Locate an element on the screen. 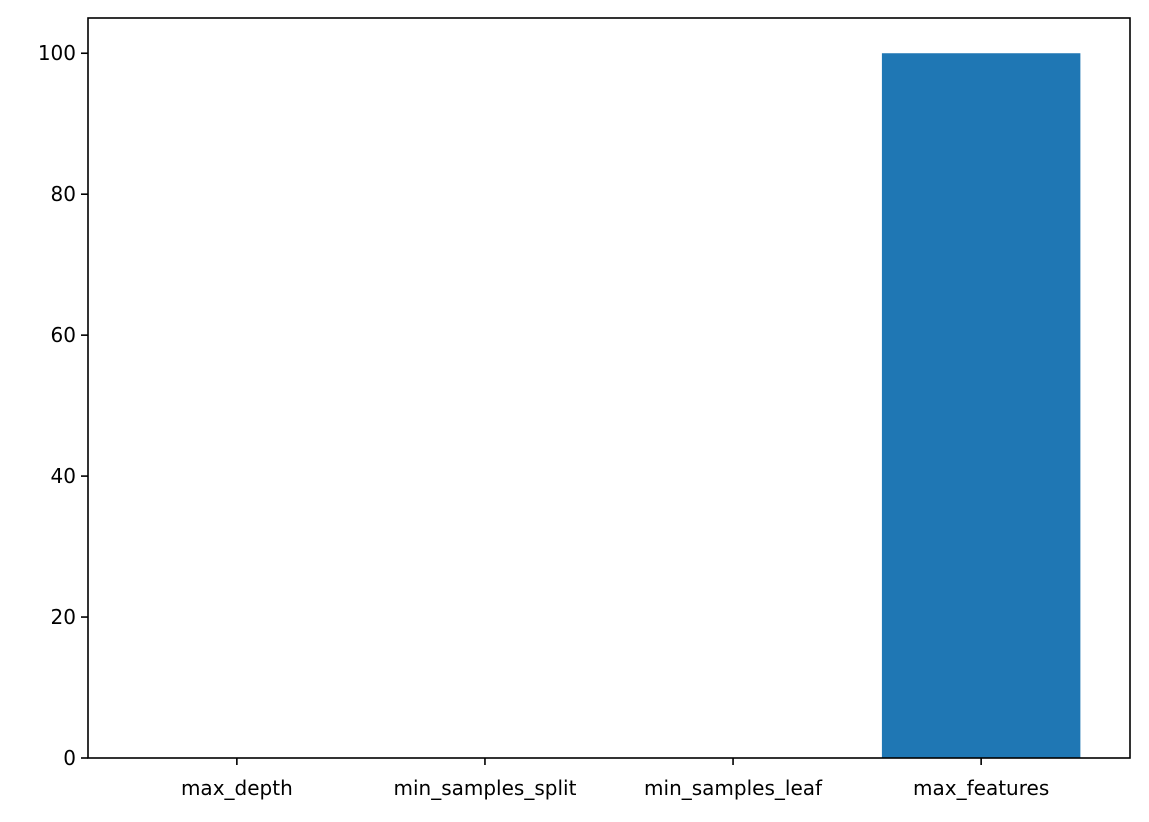  bar-max-features is located at coordinates (981, 405).